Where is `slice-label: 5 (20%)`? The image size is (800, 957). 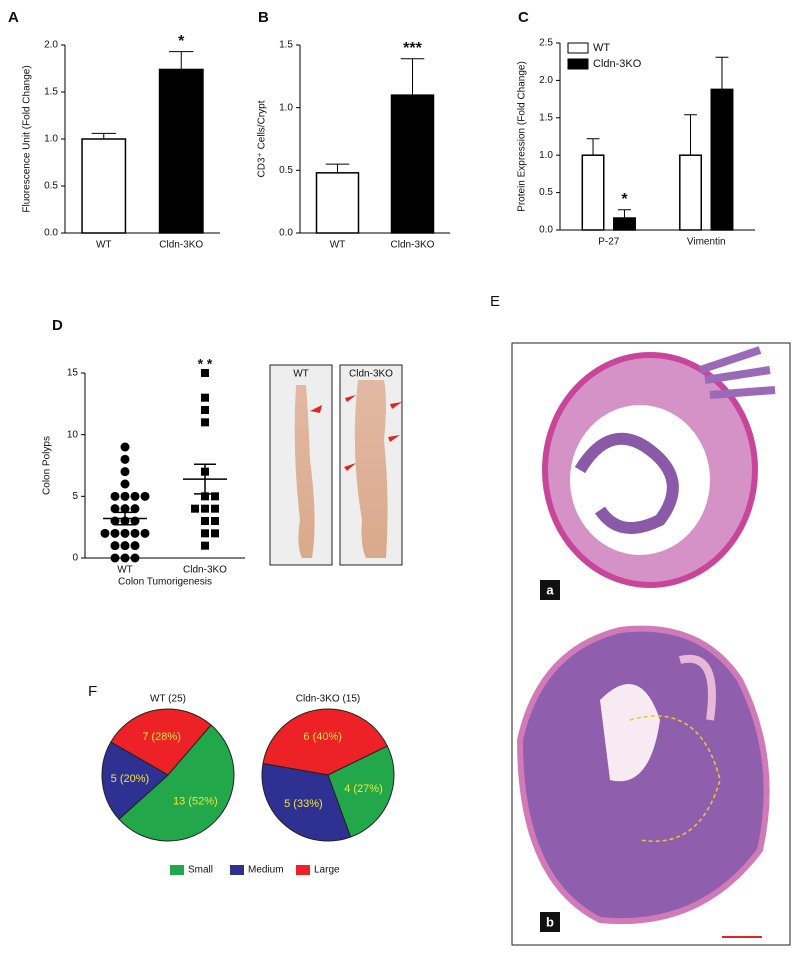
slice-label: 5 (20%) is located at coordinates (130, 779).